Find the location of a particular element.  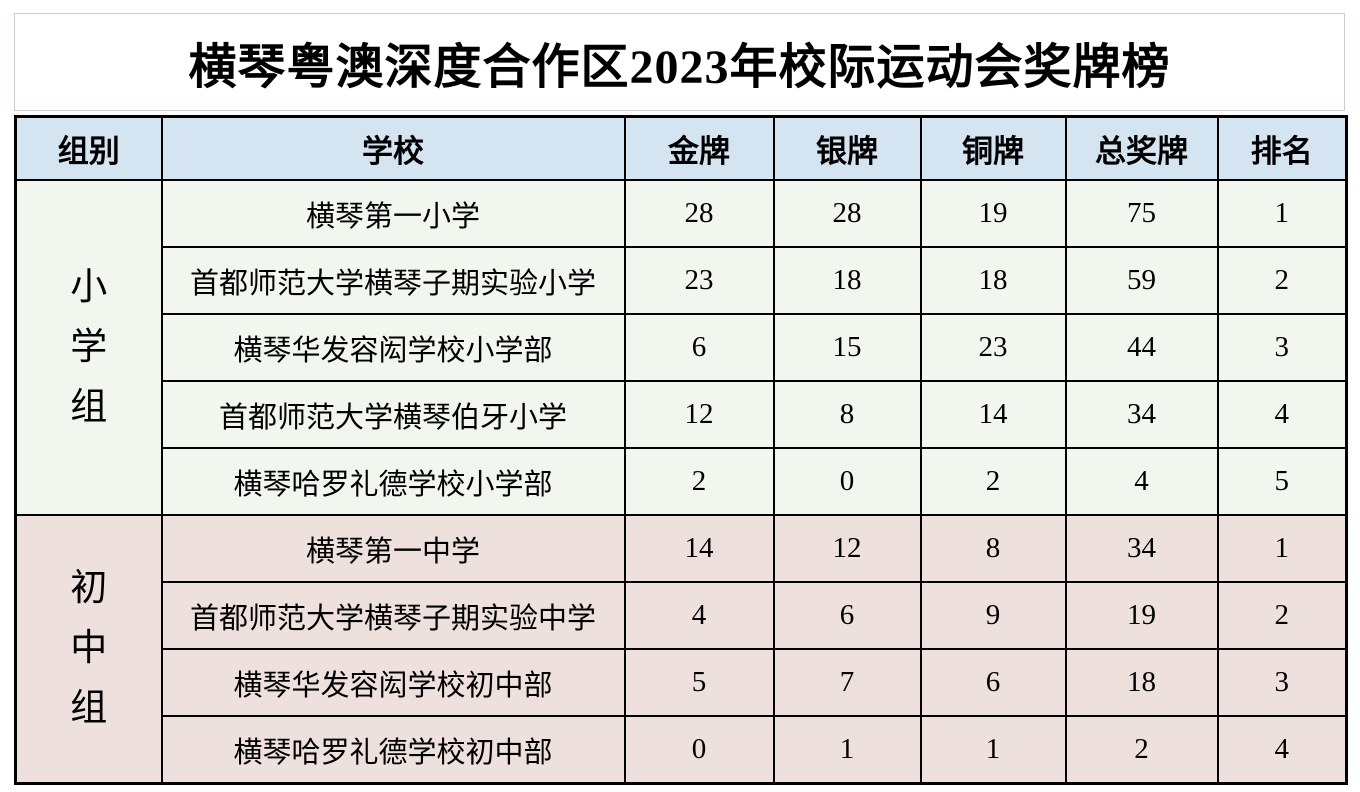

bronze-cell: 9 is located at coordinates (993, 615).